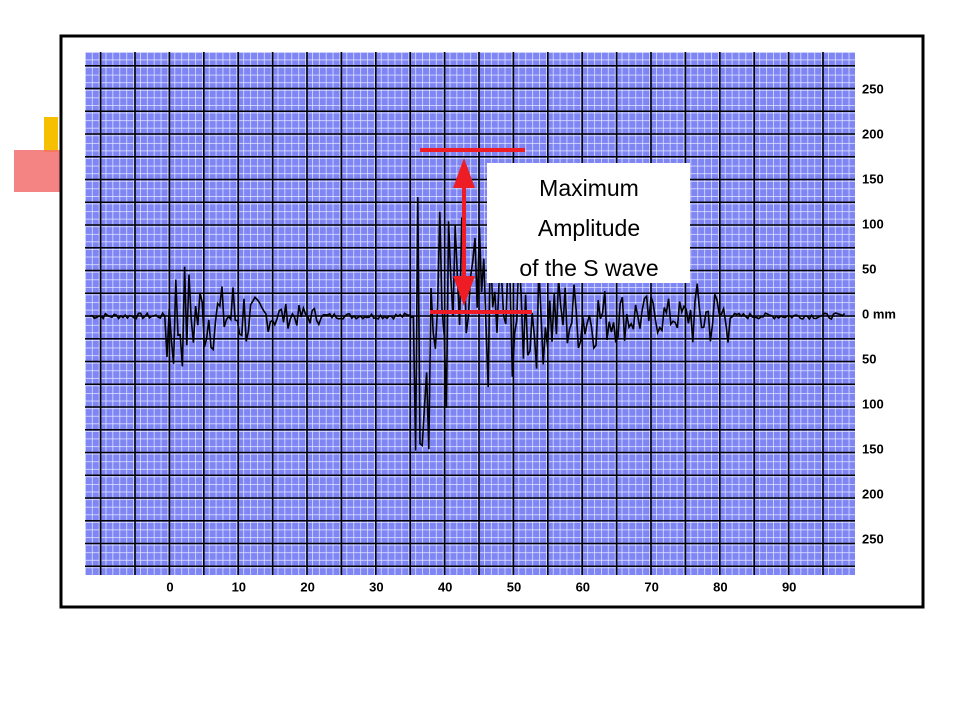 This screenshot has height=720, width=960. What do you see at coordinates (169, 586) in the screenshot?
I see `x-label: 0` at bounding box center [169, 586].